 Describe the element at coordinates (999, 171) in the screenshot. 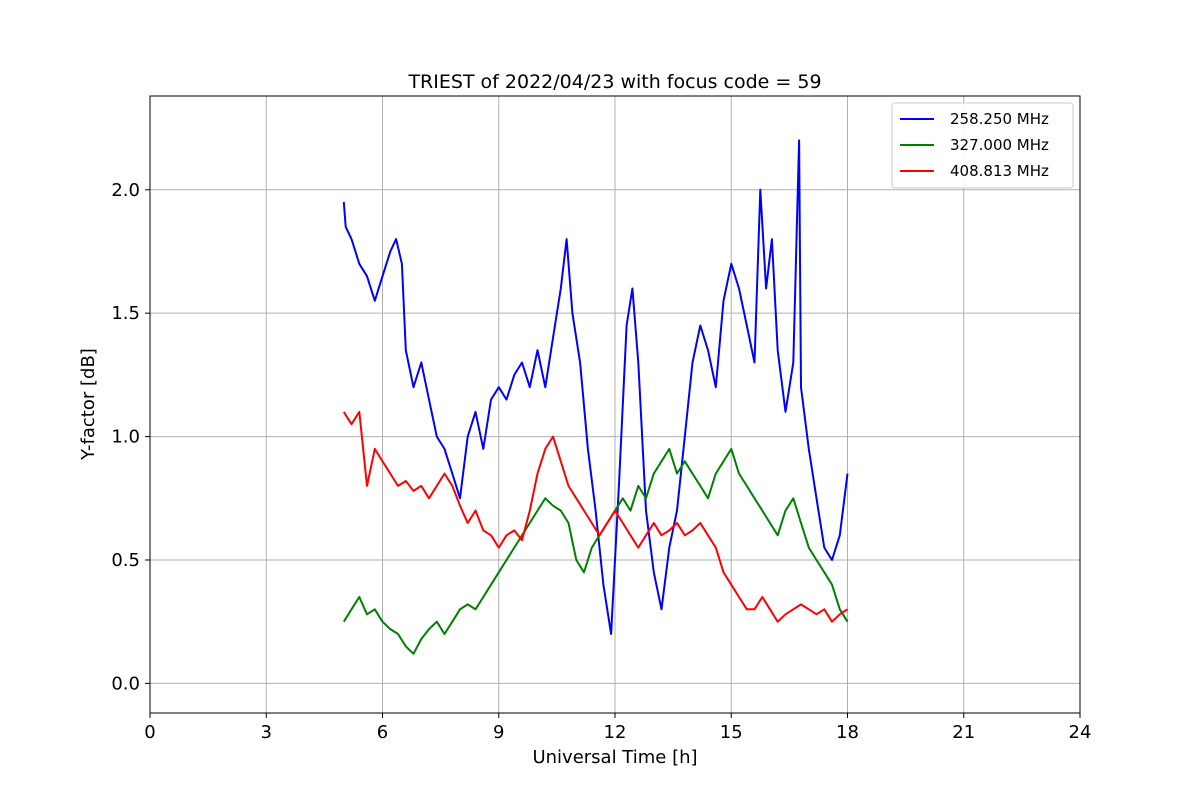

I see `legend-label: 408.813 MHz` at that location.